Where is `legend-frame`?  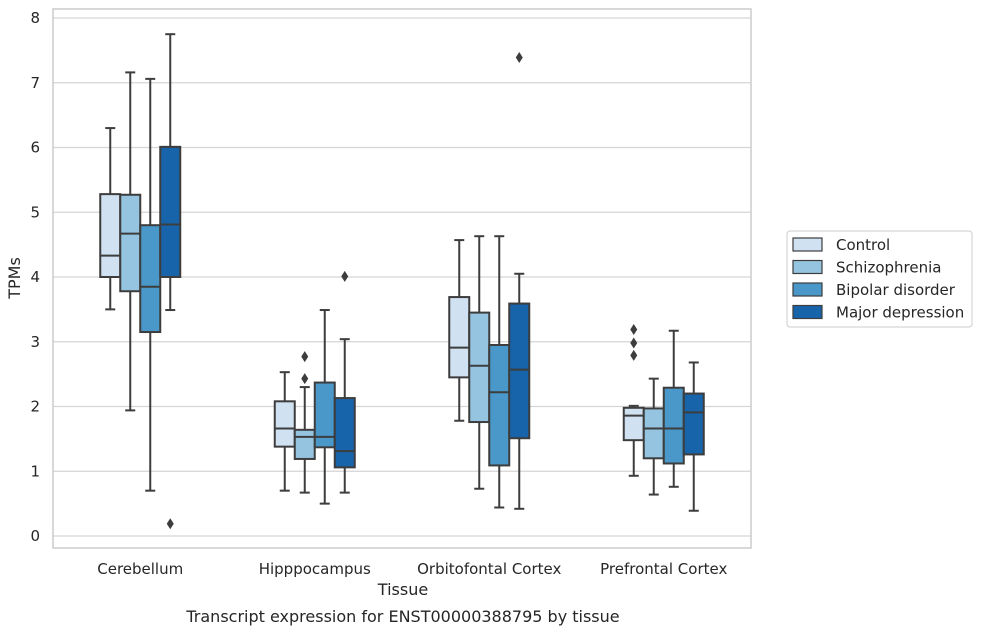 legend-frame is located at coordinates (879, 279).